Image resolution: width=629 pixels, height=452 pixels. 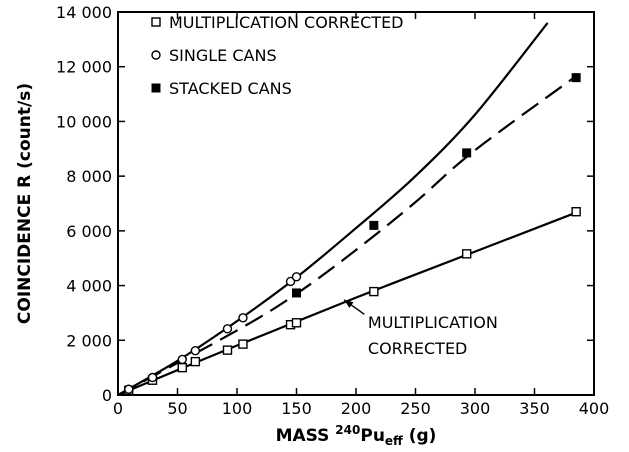 What do you see at coordinates (89, 176) in the screenshot?
I see `y-tick-label: 8 000` at bounding box center [89, 176].